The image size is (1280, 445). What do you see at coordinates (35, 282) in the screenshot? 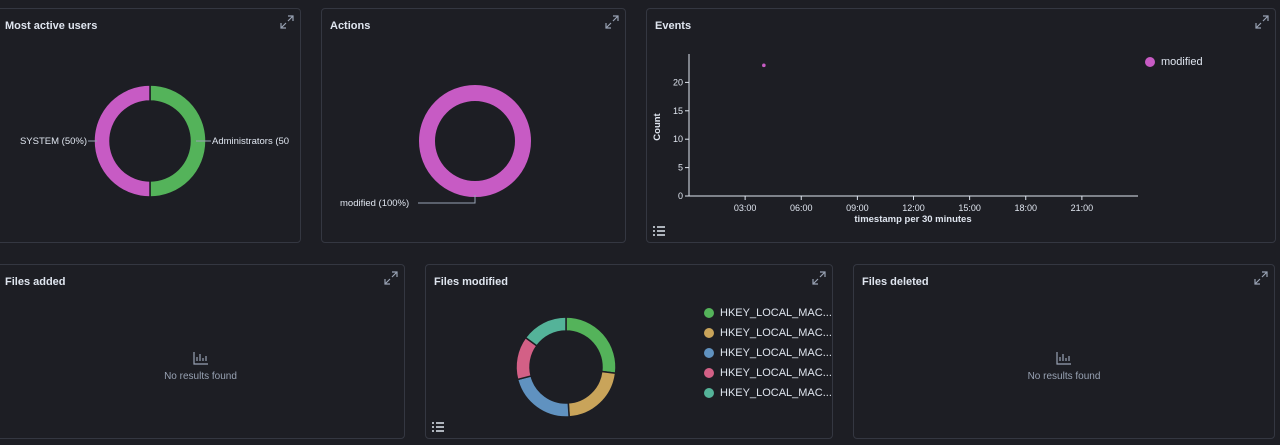
I see `panel-title: Files added` at bounding box center [35, 282].